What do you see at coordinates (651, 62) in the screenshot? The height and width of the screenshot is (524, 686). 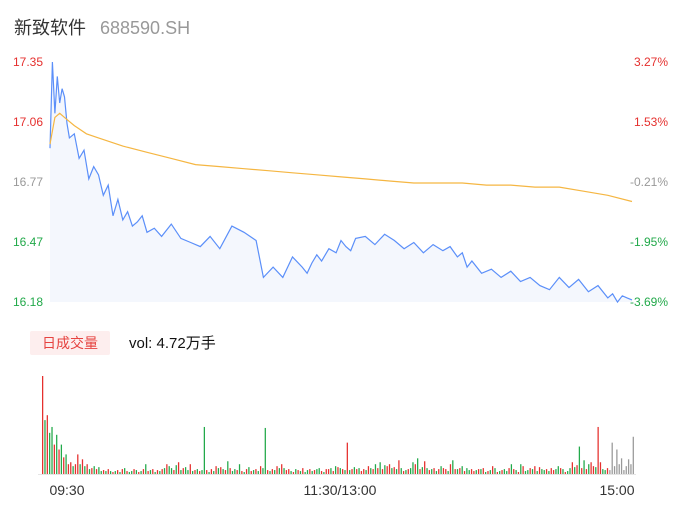 I see `y-tick-label-right: 3.27%` at bounding box center [651, 62].